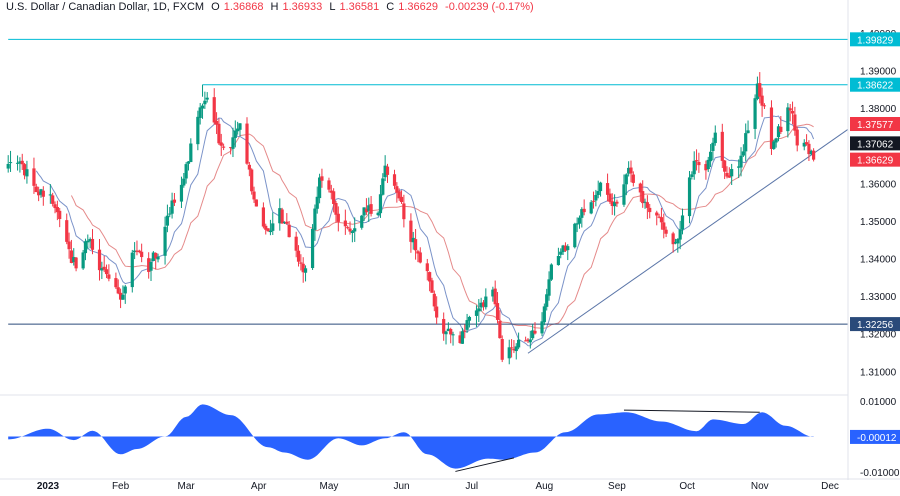 This screenshot has width=900, height=496. What do you see at coordinates (878, 260) in the screenshot?
I see `price-tick-label: 1.34000` at bounding box center [878, 260].